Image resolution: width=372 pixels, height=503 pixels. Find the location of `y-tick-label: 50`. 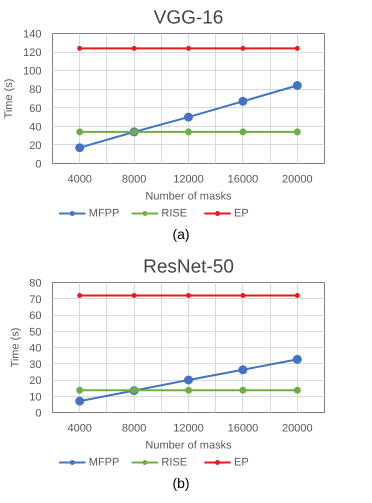

y-tick-label: 50 is located at coordinates (35, 332).